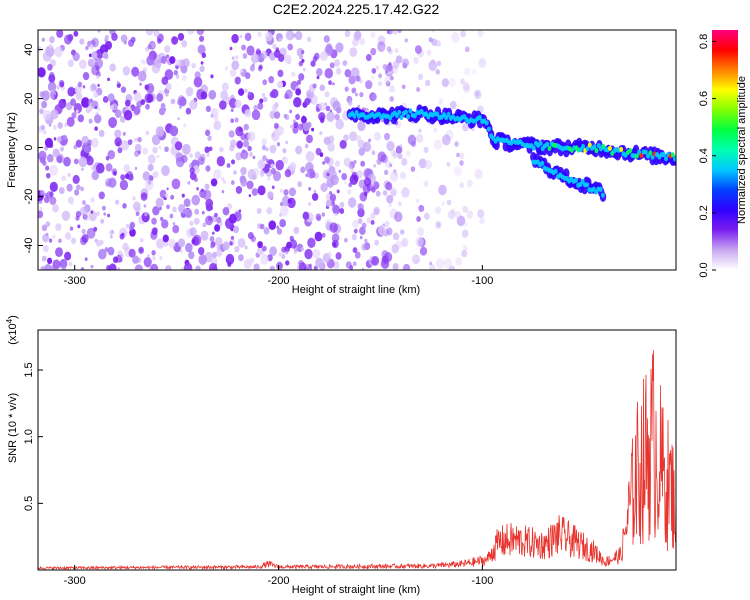  What do you see at coordinates (704, 269) in the screenshot?
I see `colorbar-tick-label: 0.0` at bounding box center [704, 269].